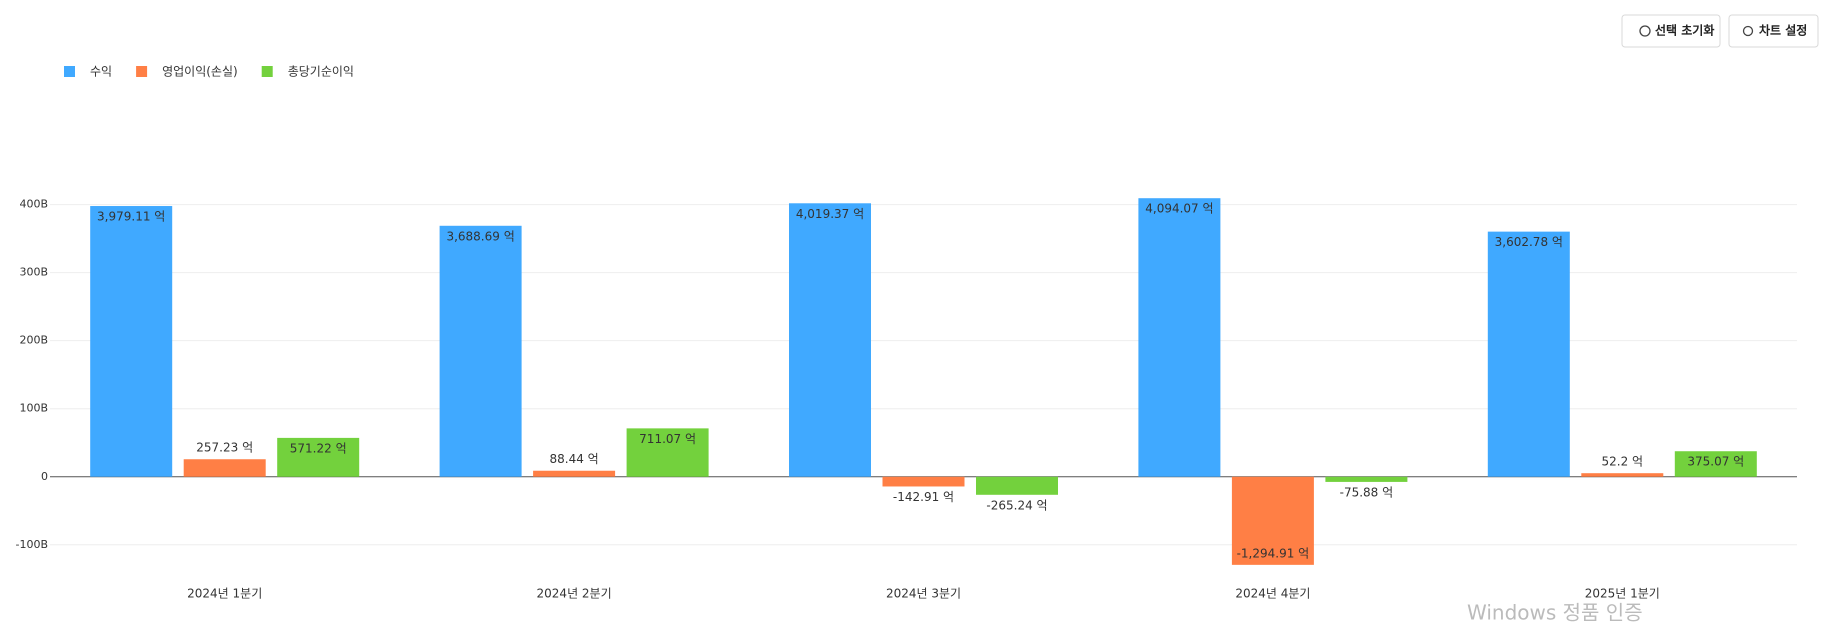 Image resolution: width=1833 pixels, height=631 pixels. What do you see at coordinates (1783, 30) in the screenshot?
I see `button-label: 차트 설정` at bounding box center [1783, 30].